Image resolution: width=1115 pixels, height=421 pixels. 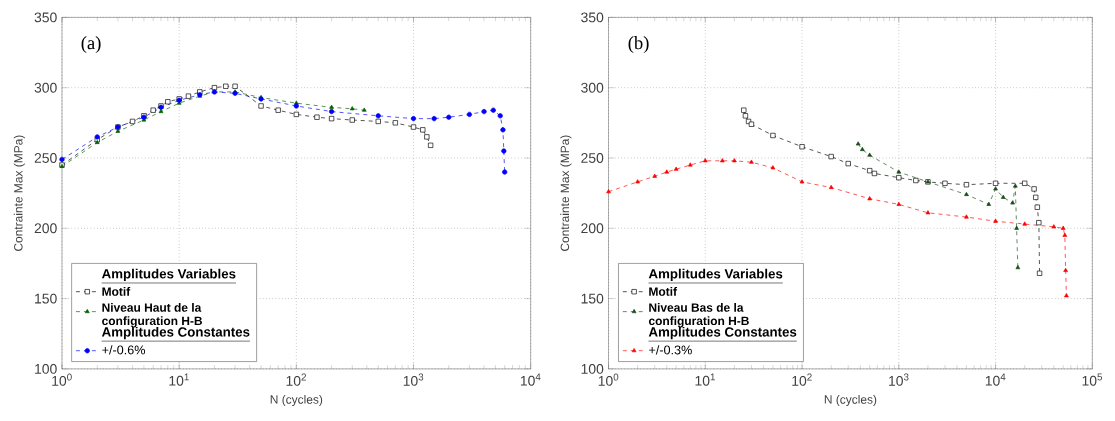 What do you see at coordinates (670, 350) in the screenshot?
I see `legend-label: +/-0.3%` at bounding box center [670, 350].